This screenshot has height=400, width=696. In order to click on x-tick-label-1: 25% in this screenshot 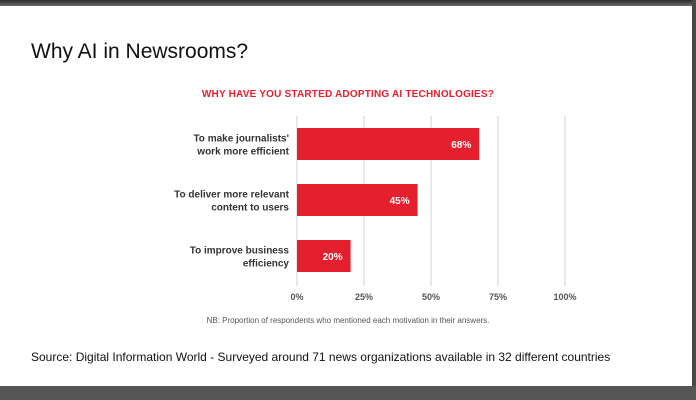, I will do `click(364, 297)`.